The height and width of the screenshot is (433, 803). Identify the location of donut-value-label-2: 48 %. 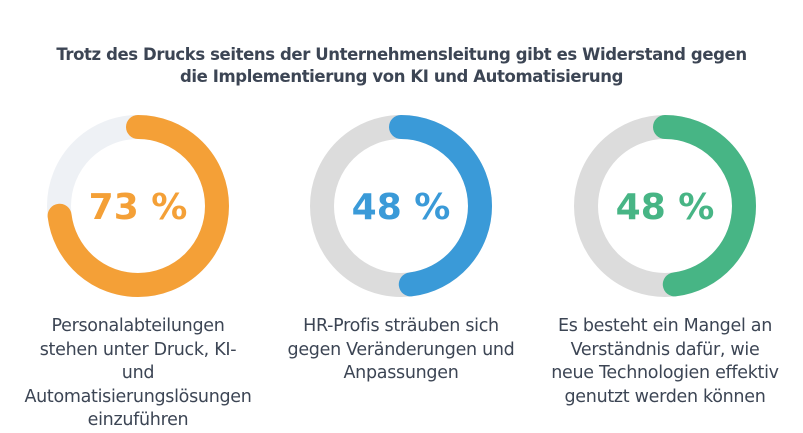
(401, 207).